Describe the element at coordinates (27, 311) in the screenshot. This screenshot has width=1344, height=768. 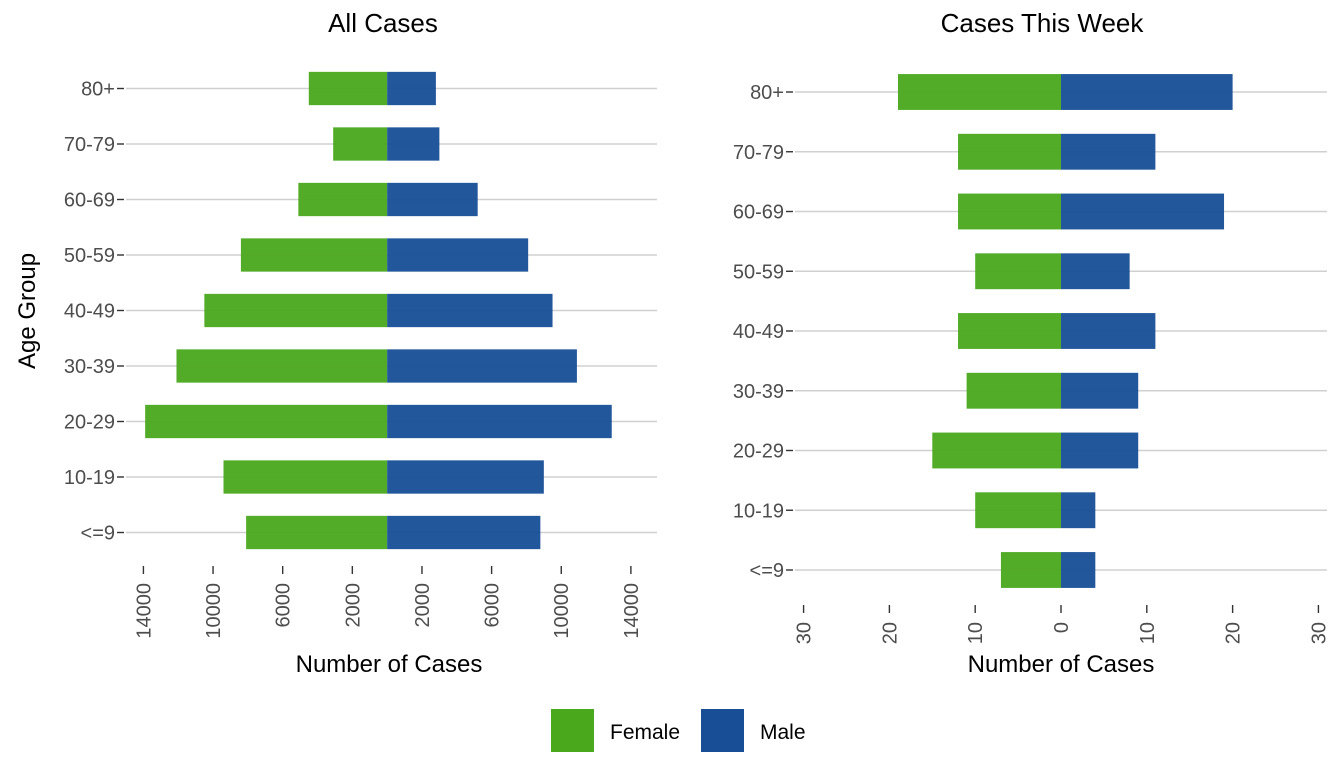
I see `y-axis-label: Age Group` at that location.